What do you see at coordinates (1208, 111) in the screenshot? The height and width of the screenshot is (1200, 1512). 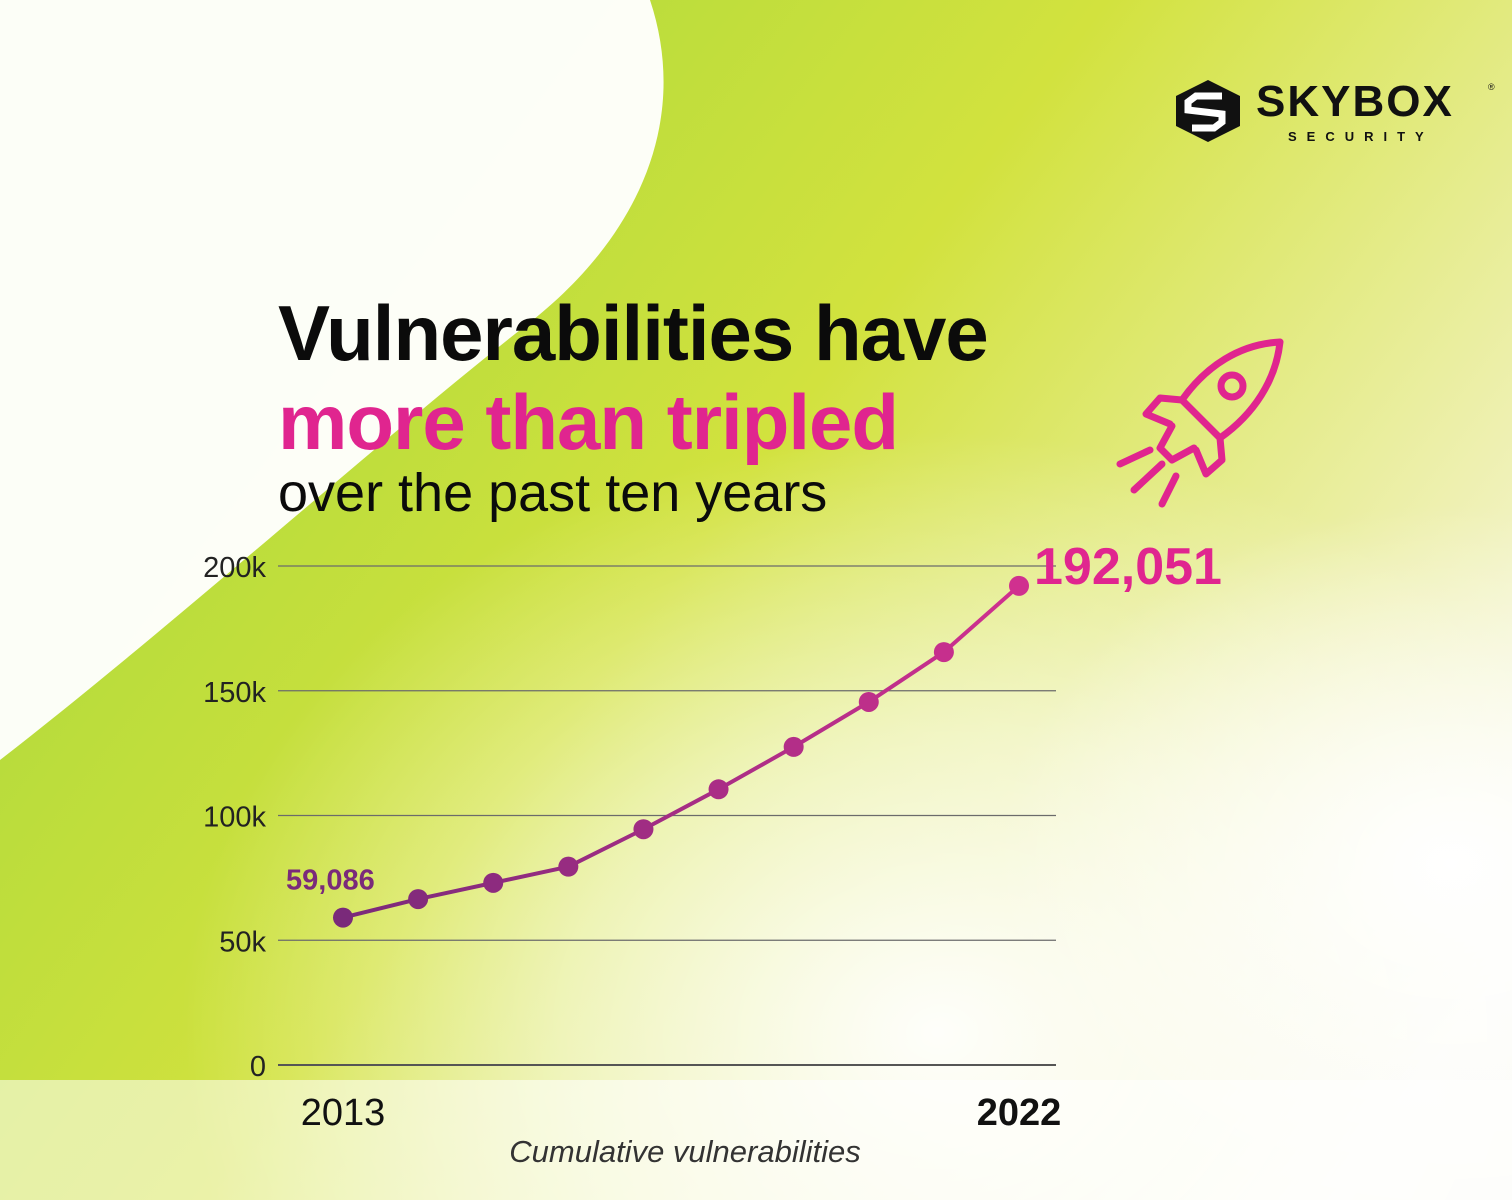 I see `skybox-logo-icon` at bounding box center [1208, 111].